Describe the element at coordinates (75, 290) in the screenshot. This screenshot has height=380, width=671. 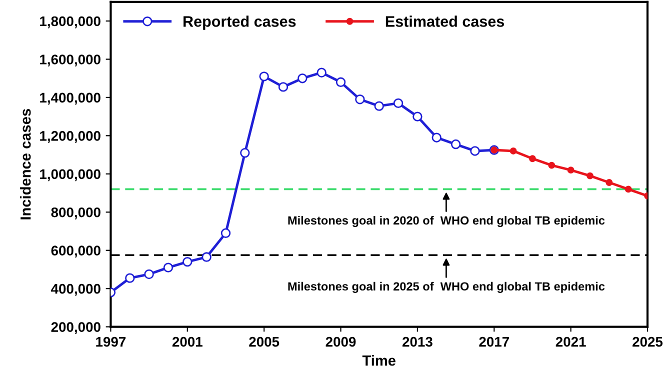
I see `y-tick-label: 400,000` at that location.